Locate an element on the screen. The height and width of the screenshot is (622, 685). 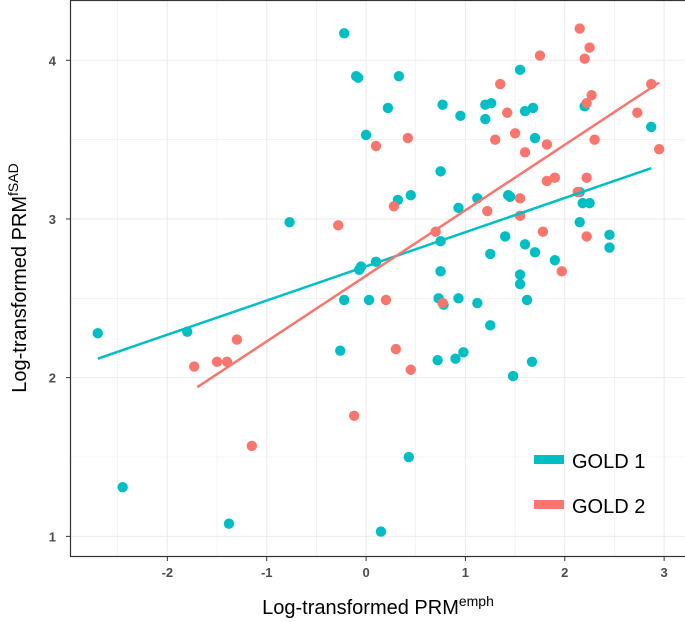
x-tick-label: -2 is located at coordinates (168, 572).